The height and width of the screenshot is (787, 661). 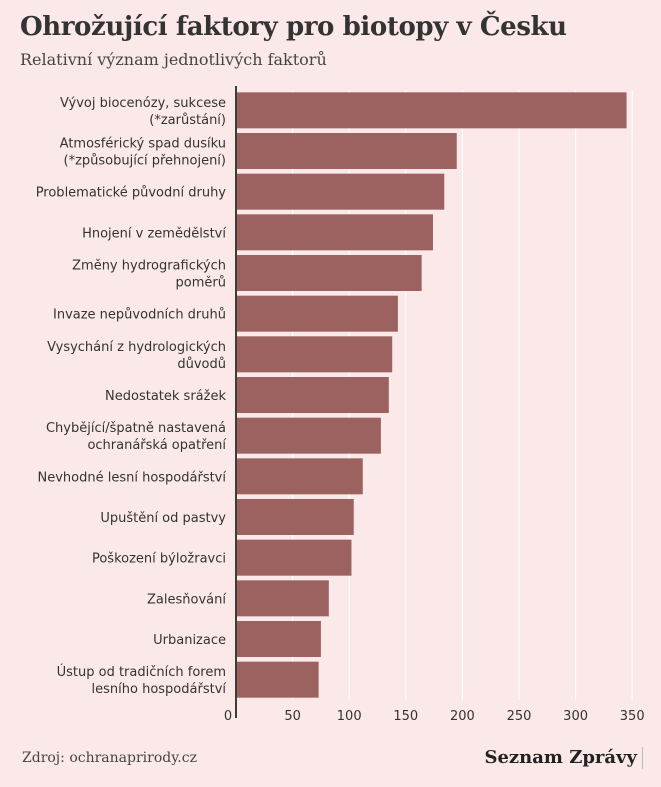 I want to click on category-label: Urbanizace, so click(x=189, y=640).